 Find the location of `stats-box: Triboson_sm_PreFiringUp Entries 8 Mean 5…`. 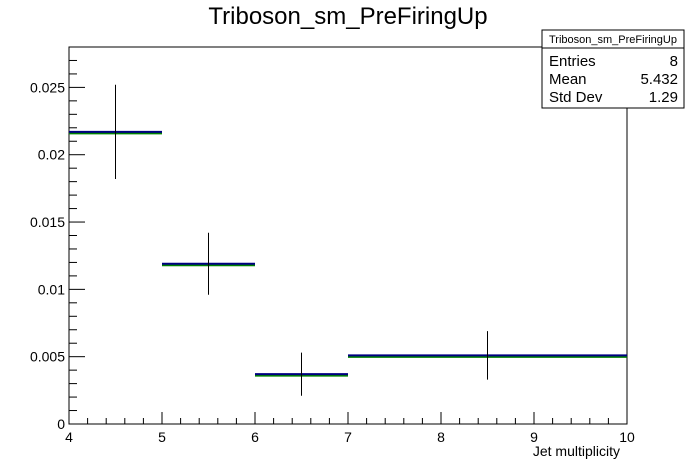

stats-box: Triboson_sm_PreFiringUp Entries 8 Mean 5… is located at coordinates (613, 69).